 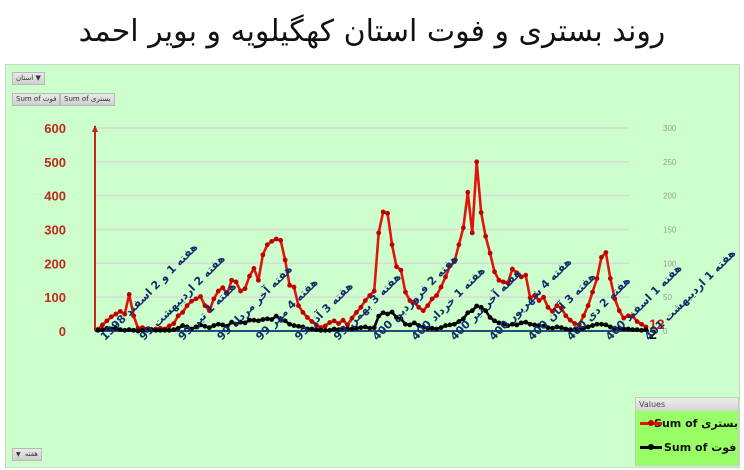 What do you see at coordinates (55, 230) in the screenshot?
I see `left-axis-tick: 300` at bounding box center [55, 230].